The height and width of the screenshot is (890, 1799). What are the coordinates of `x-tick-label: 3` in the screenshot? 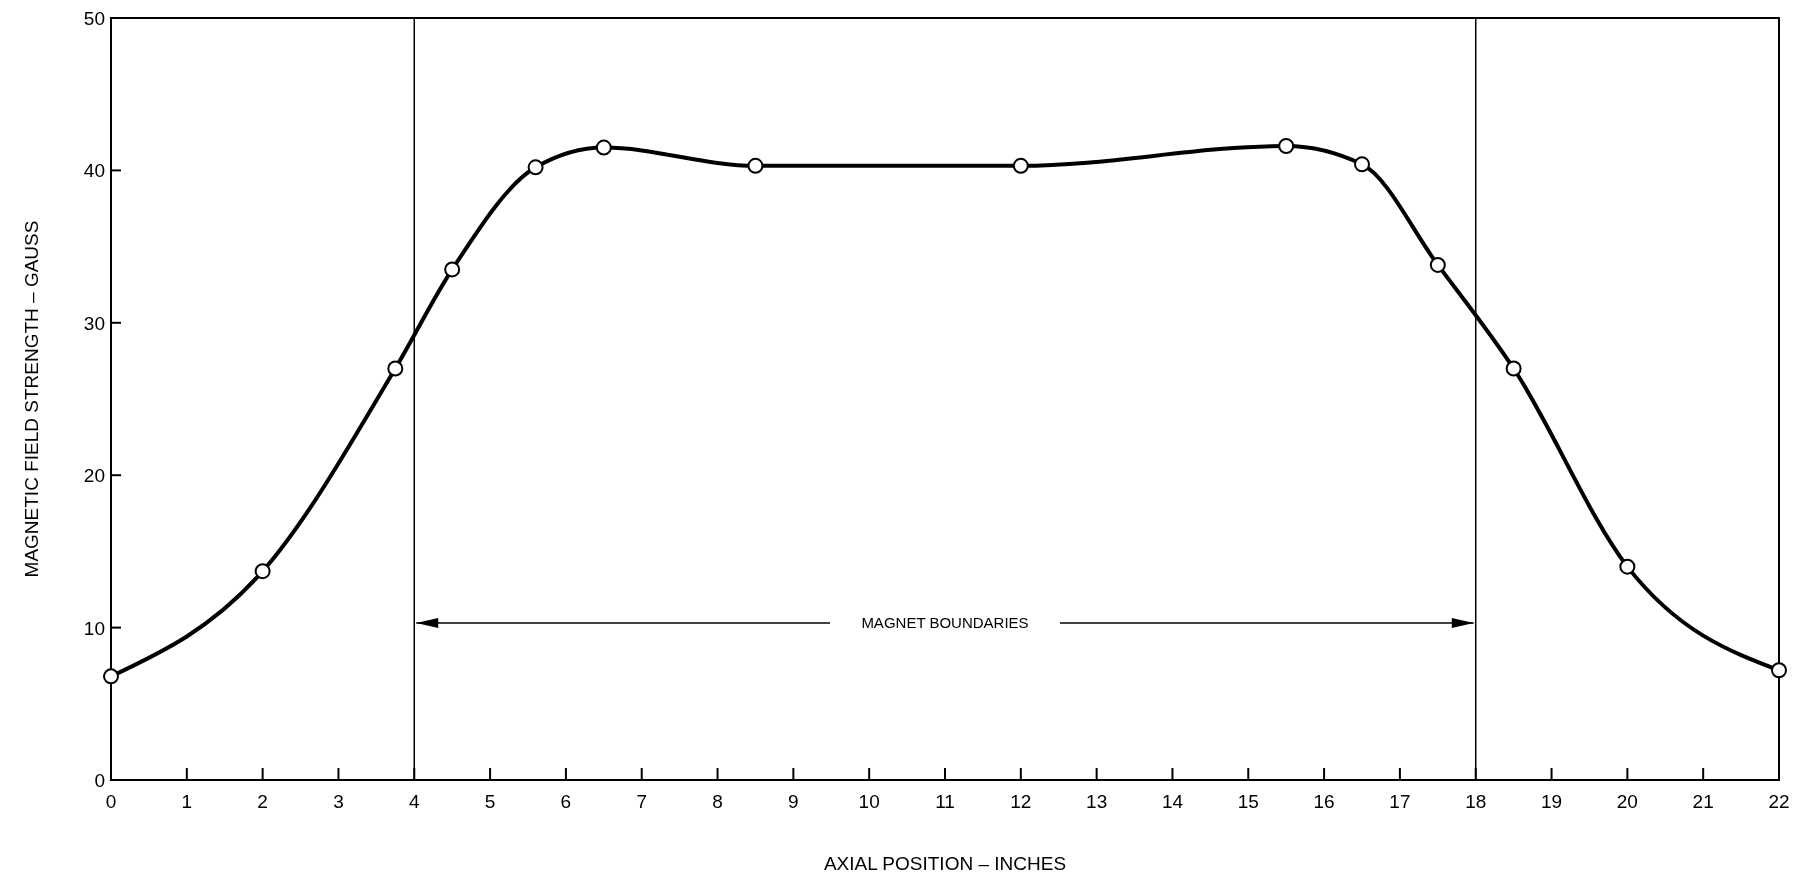 It's located at (338, 801).